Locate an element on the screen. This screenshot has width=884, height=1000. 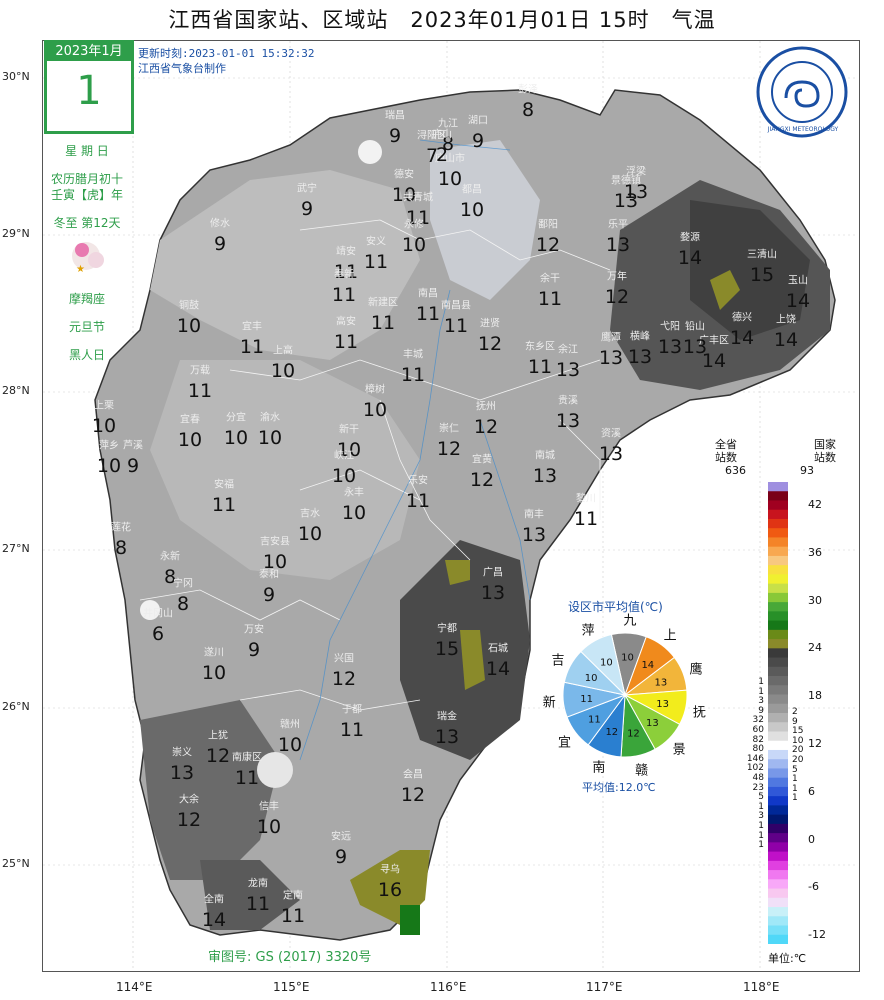
station-name: 九江 is located at coordinates (448, 124).